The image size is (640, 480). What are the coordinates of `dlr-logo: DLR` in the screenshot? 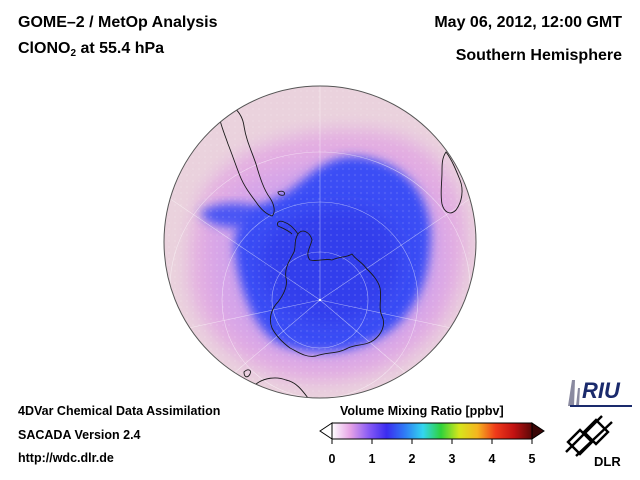 It's located at (593, 441).